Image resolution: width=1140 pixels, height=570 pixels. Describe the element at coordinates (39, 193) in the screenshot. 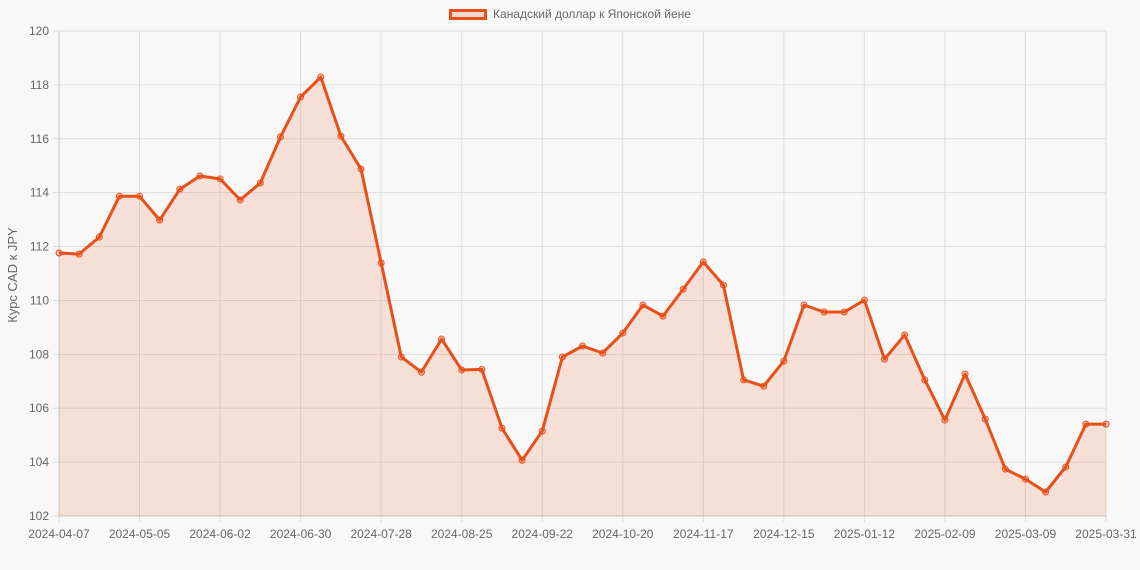

I see `y-tick-label: 114` at that location.